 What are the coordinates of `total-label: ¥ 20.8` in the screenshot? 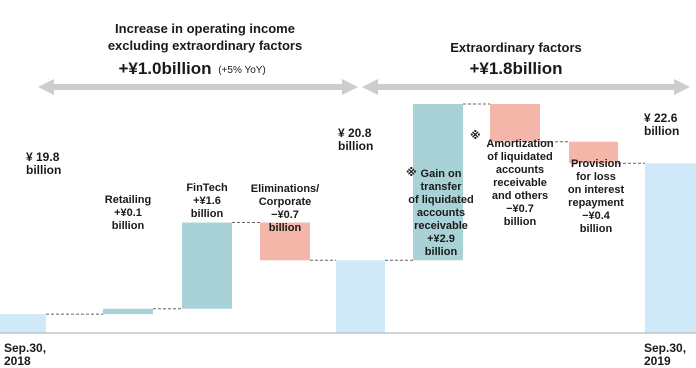 It's located at (355, 133).